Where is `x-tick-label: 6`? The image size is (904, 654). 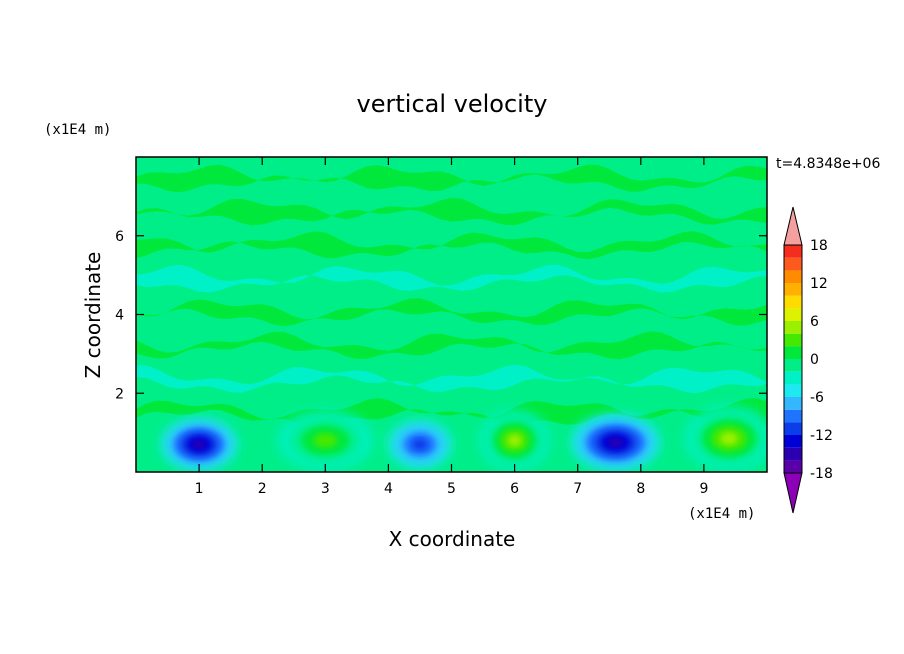 x-tick-label: 6 is located at coordinates (514, 489).